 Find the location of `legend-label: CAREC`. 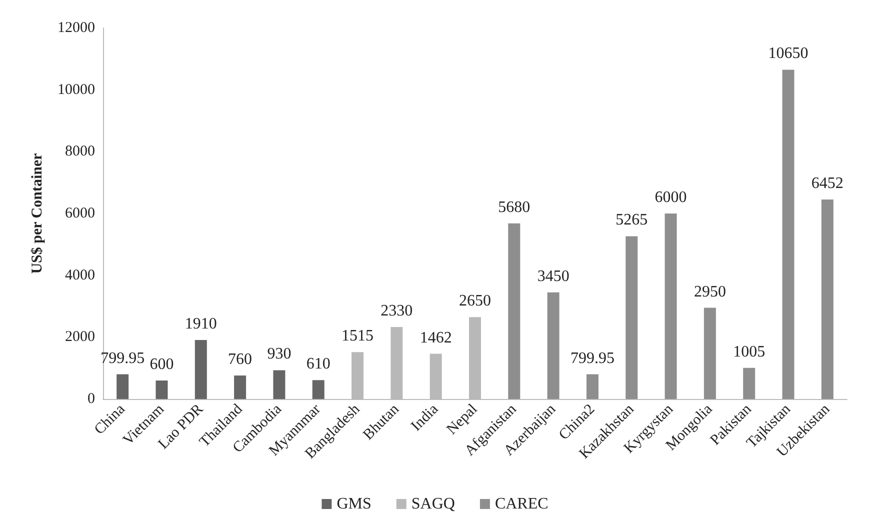

legend-label: CAREC is located at coordinates (521, 504).